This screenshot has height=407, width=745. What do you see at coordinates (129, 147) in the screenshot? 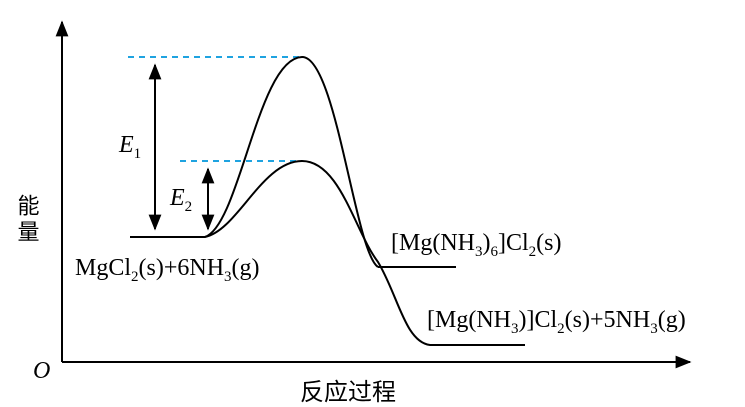
I see `e1-label: E1` at bounding box center [129, 147].